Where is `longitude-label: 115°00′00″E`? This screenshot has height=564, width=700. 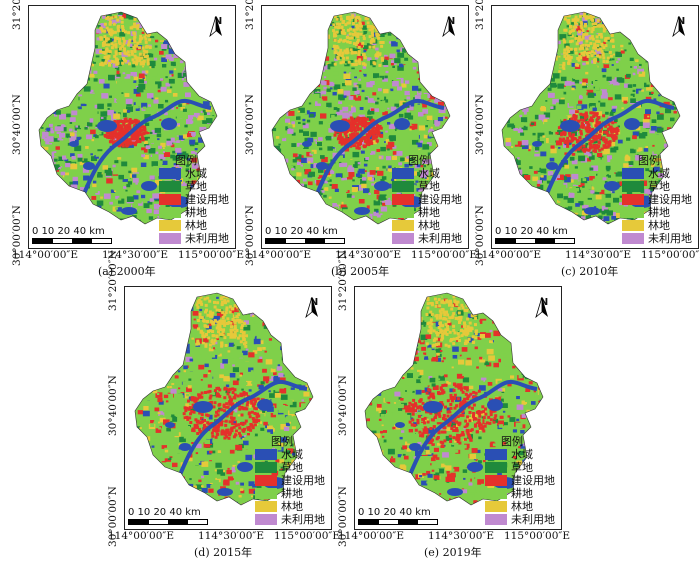
longitude-label: 115°00′00″E is located at coordinates (211, 255).